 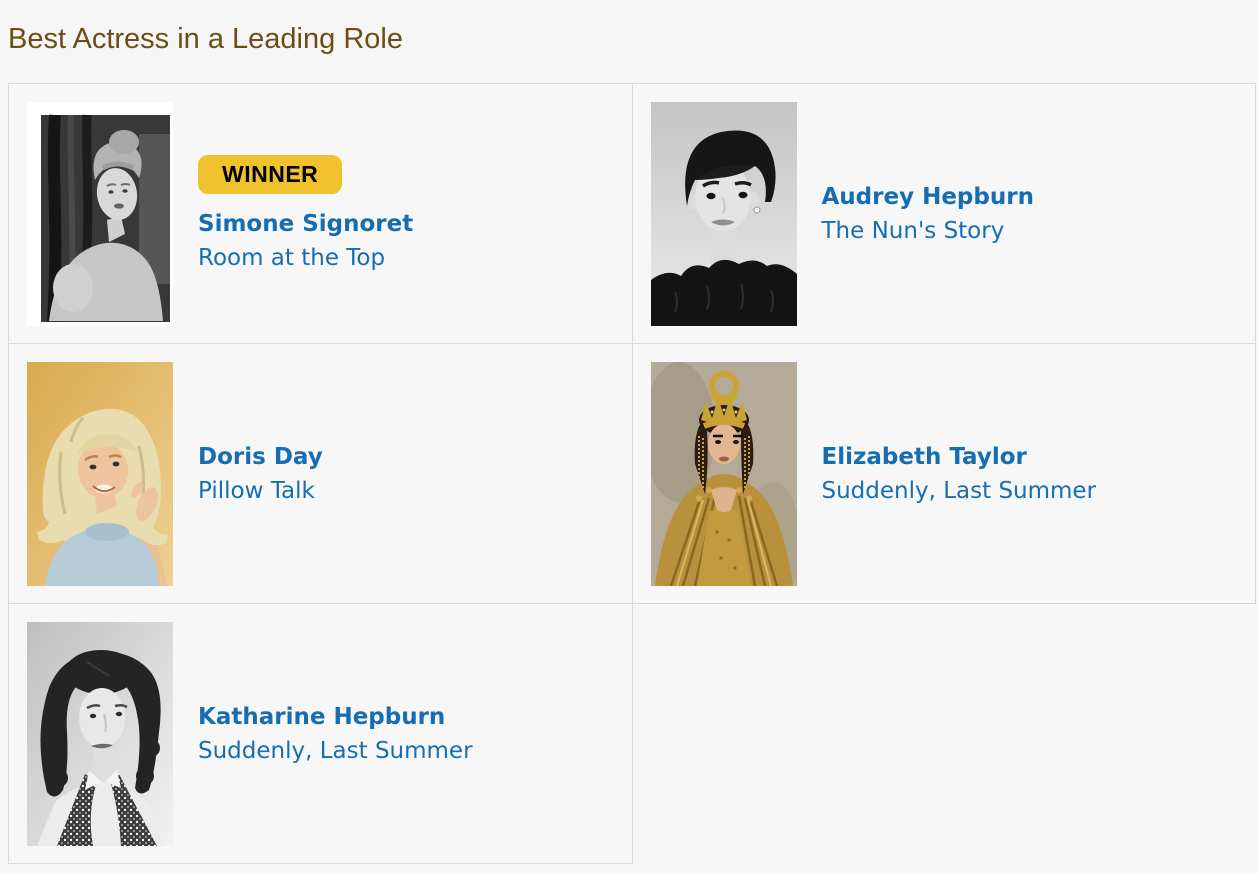 I want to click on nominee-cell-content: Doris Day Pillow Talk, so click(x=320, y=473).